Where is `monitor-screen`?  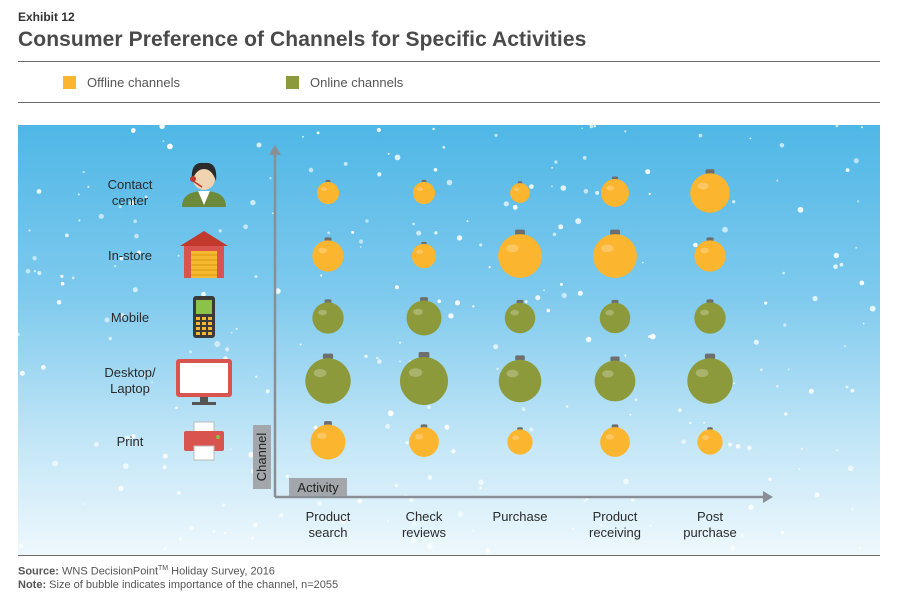
monitor-screen is located at coordinates (204, 378).